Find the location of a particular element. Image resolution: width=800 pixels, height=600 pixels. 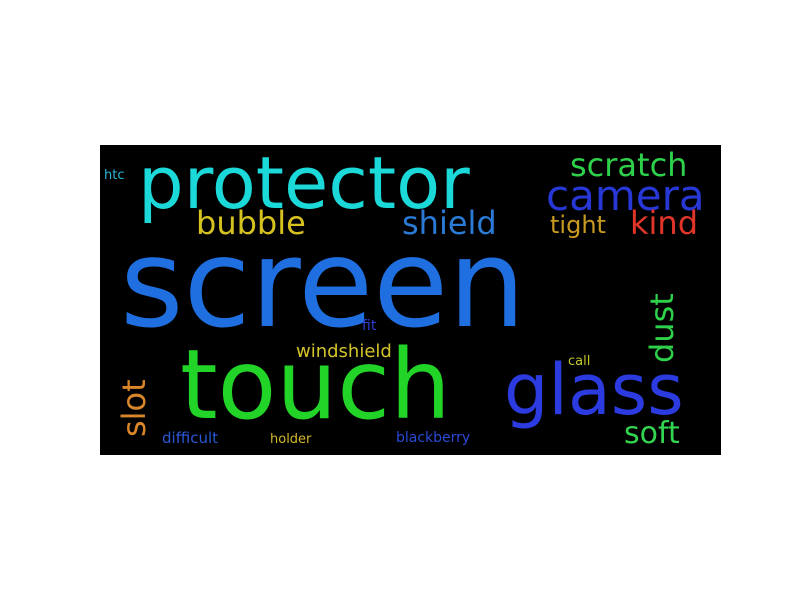

word-soft: soft is located at coordinates (652, 433).